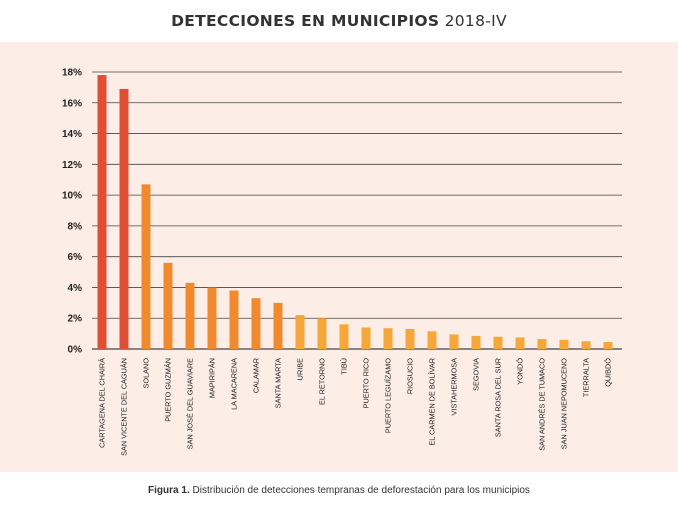  What do you see at coordinates (169, 490) in the screenshot?
I see `caption-label: Figura 1.` at bounding box center [169, 490].